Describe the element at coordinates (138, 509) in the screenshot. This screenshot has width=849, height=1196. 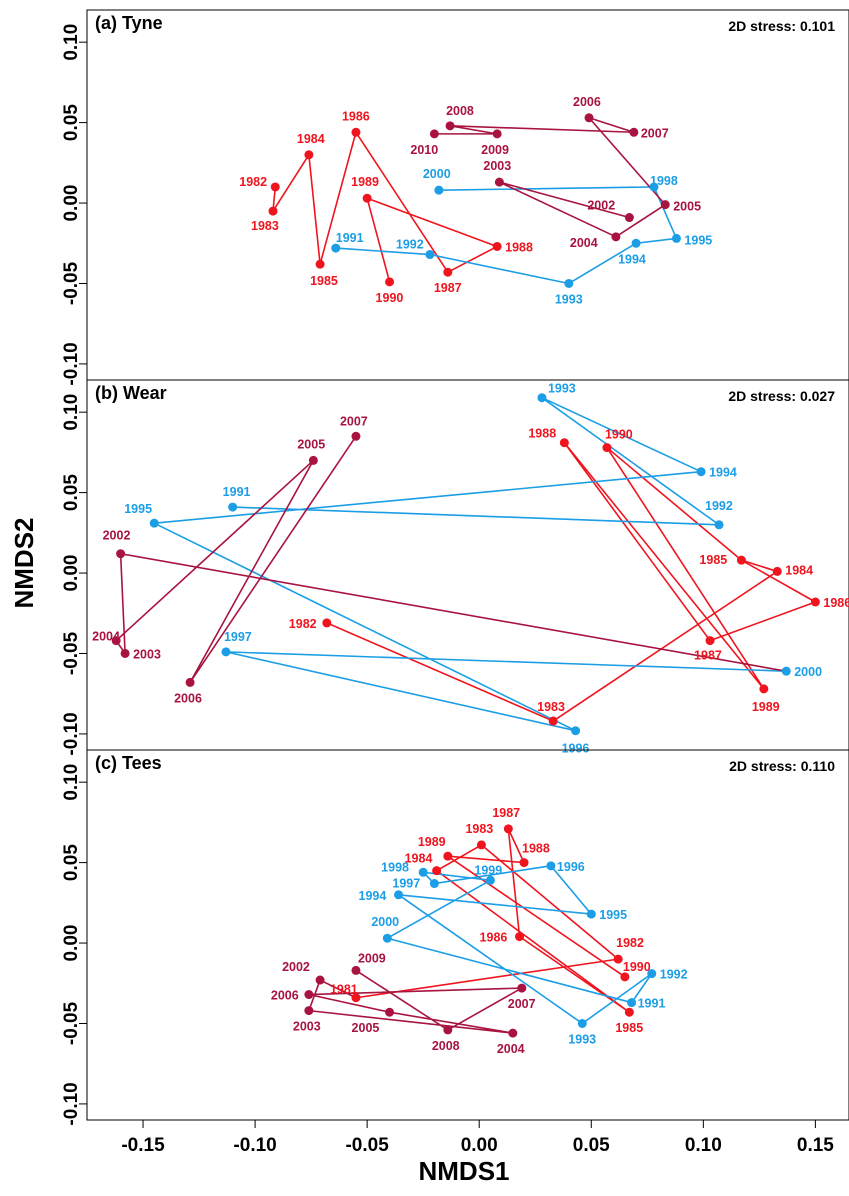
I see `point-label: 1995` at that location.